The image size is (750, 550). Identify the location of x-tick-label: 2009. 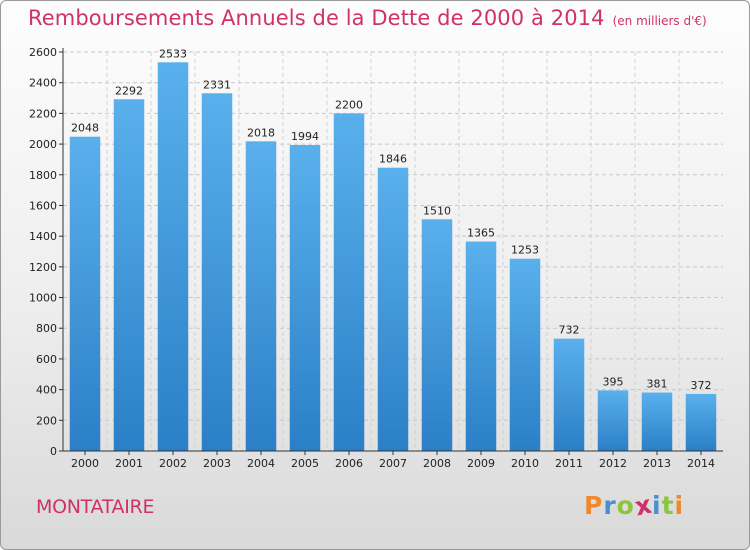
(481, 463).